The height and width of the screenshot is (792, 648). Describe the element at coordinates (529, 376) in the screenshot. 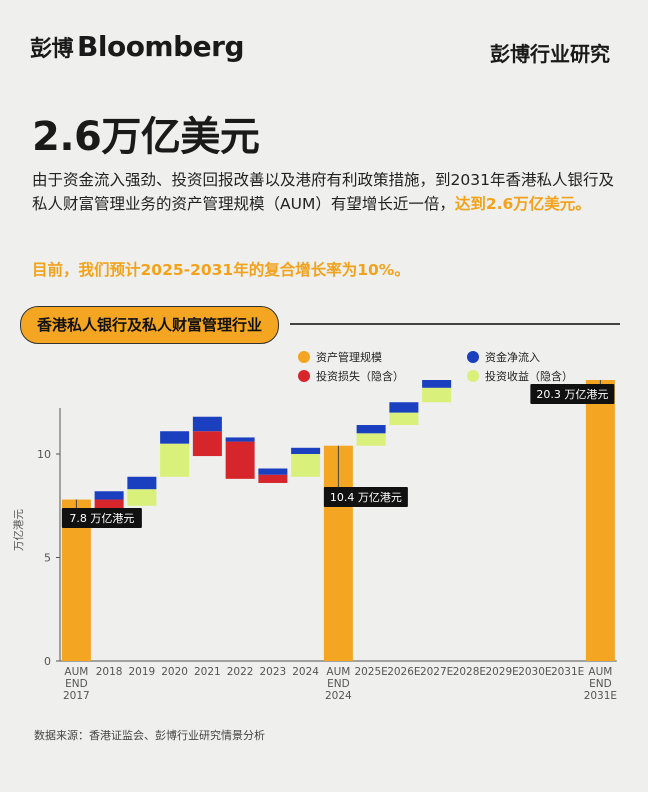

I see `legend-gain-label: 投资收益（隐含）` at that location.